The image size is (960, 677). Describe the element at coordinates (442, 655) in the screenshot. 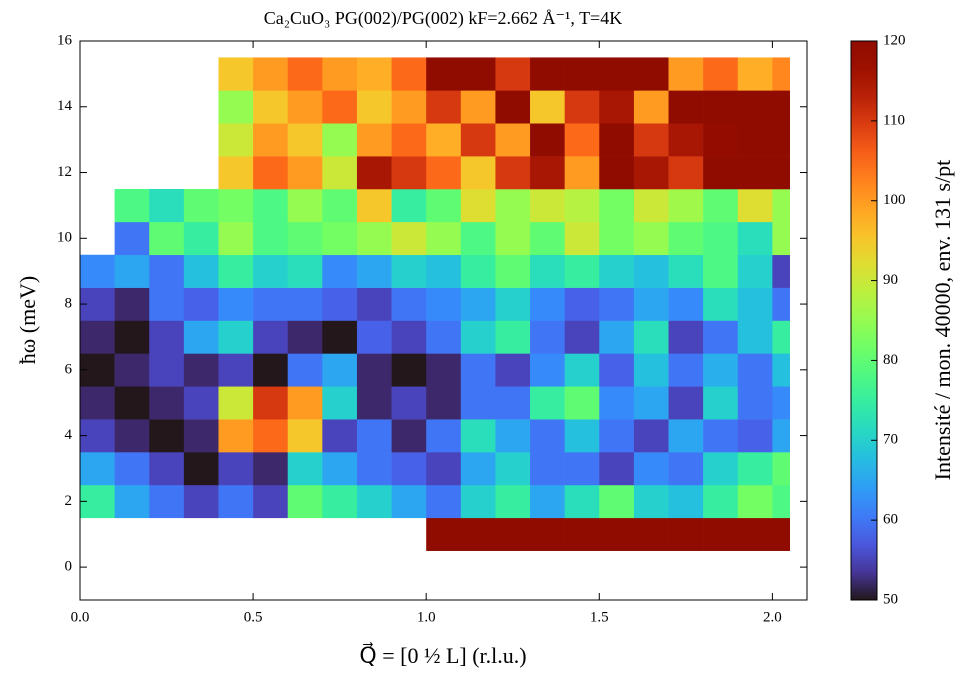

I see `x-axis-label: Q⃗ = [0 ½ L] (r.l.u.)` at that location.